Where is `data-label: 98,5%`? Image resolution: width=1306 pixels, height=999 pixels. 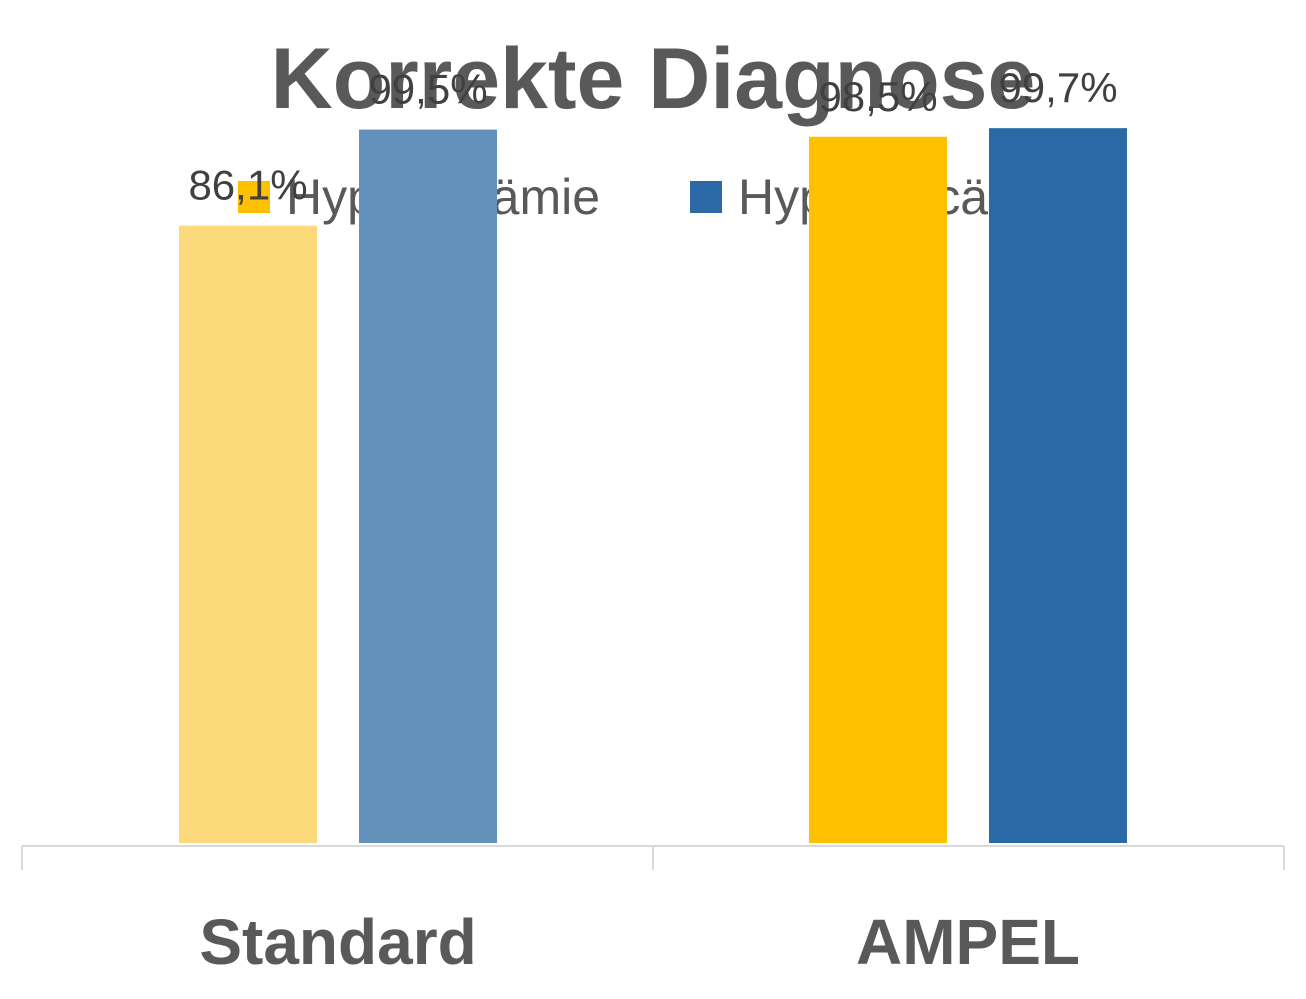
data-label: 98,5% is located at coordinates (877, 96).